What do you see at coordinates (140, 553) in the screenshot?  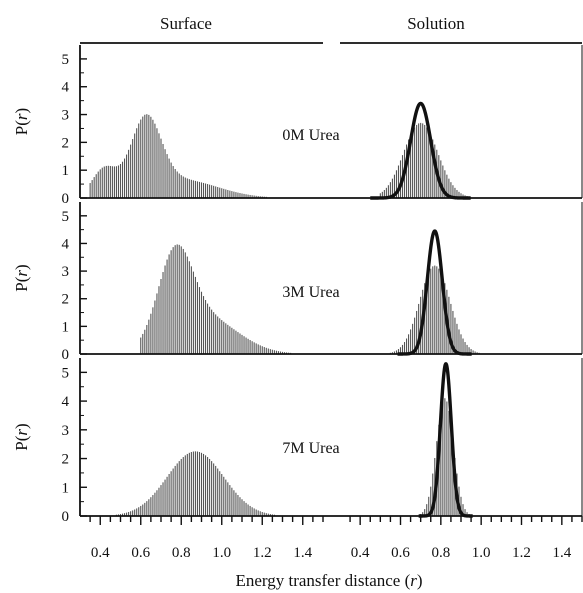 I see `surface-x-tick-label: 0.6` at bounding box center [140, 553].